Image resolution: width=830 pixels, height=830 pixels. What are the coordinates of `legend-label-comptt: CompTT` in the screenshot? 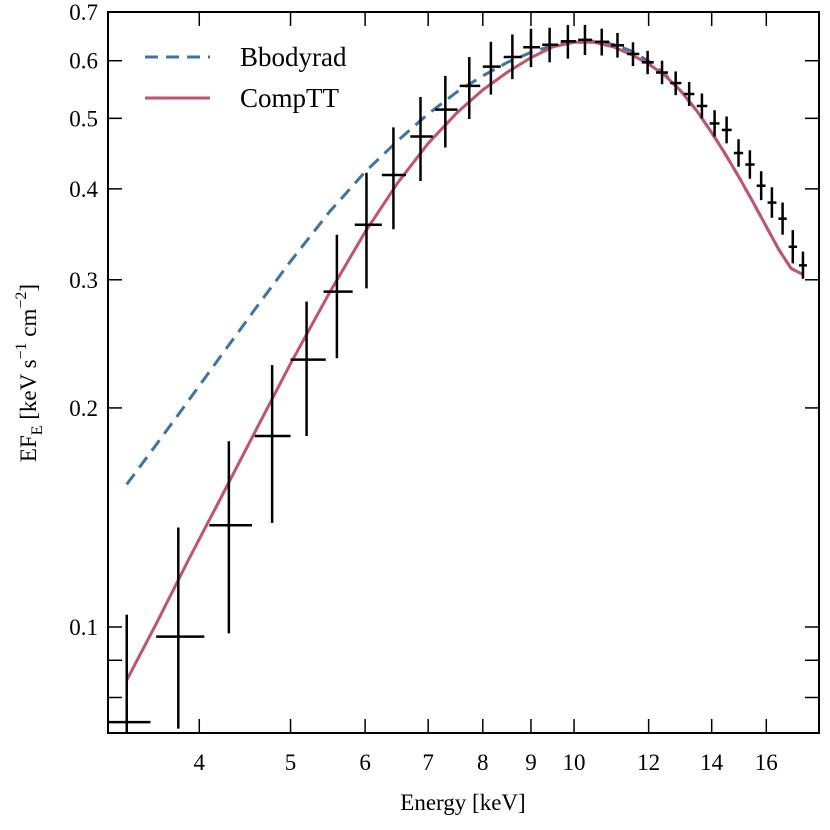 It's located at (290, 98).